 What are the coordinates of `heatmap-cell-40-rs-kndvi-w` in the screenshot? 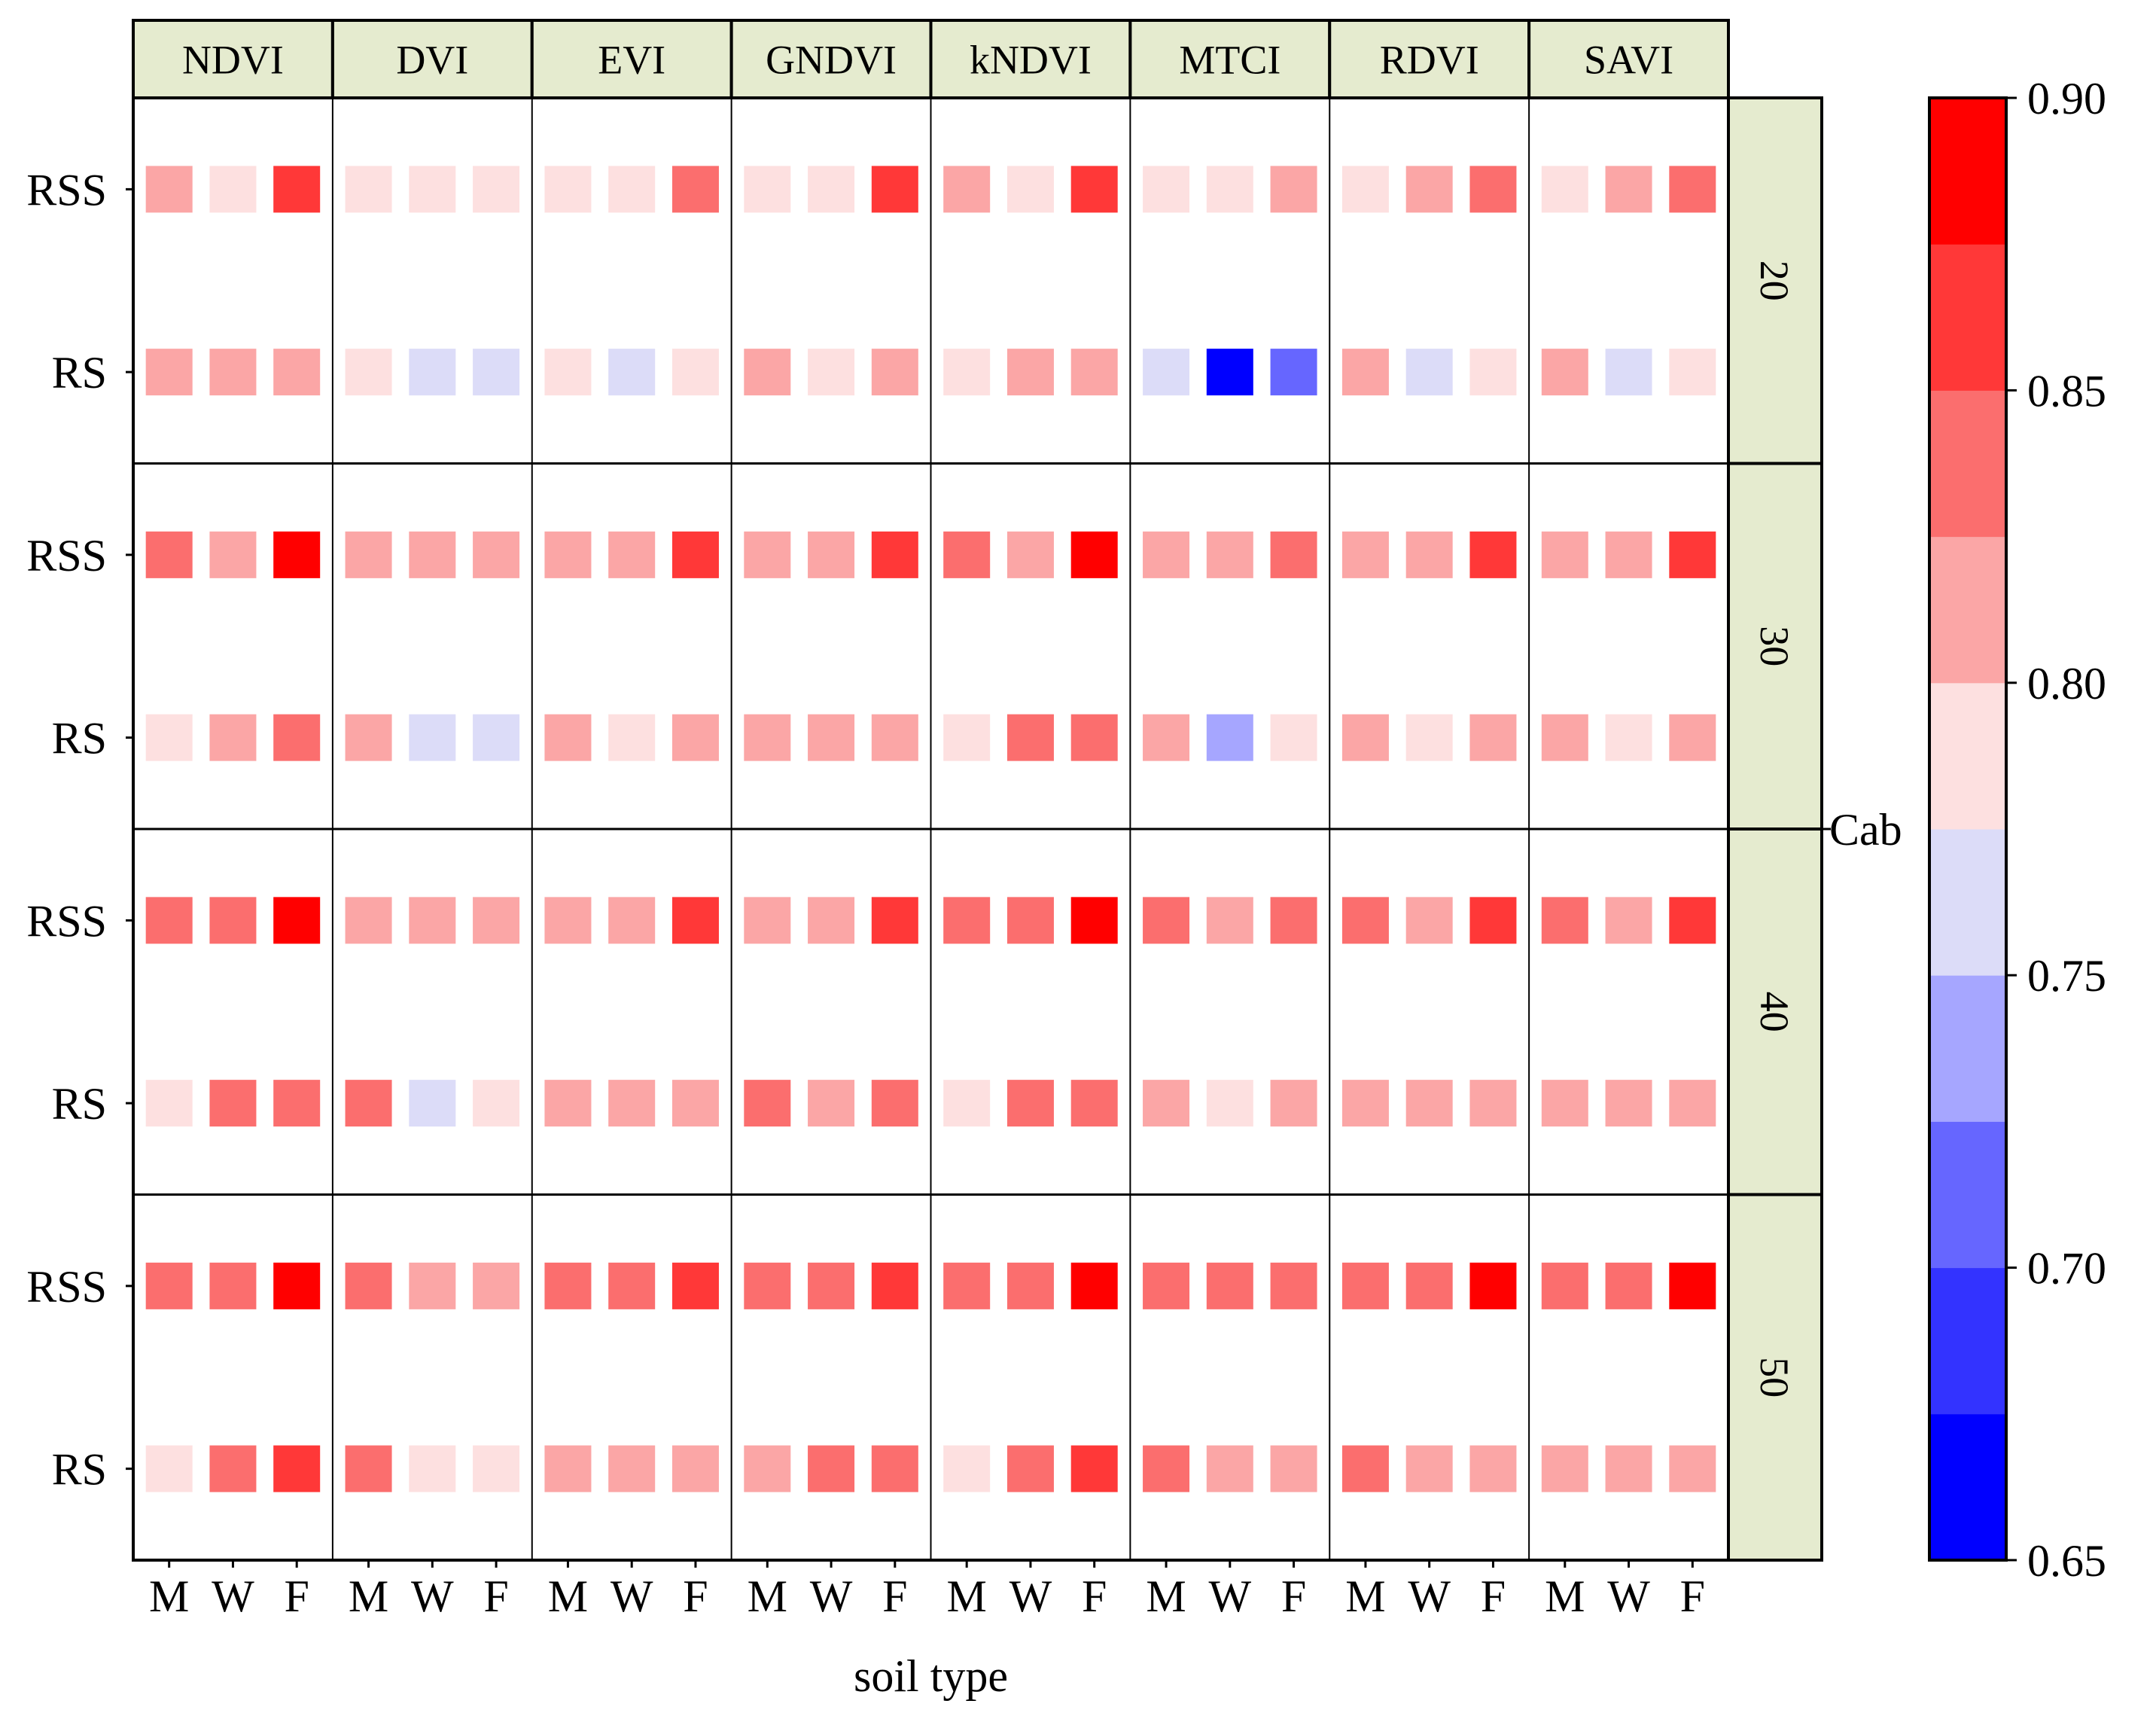 It's located at (1030, 1103).